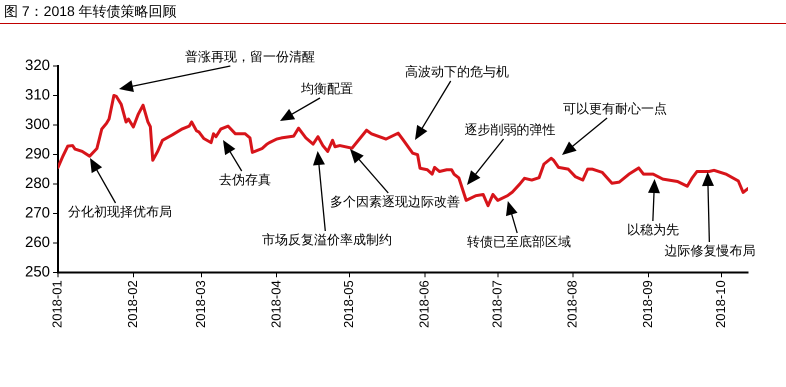  What do you see at coordinates (37, 95) in the screenshot?
I see `y-tick-label: 310` at bounding box center [37, 95].